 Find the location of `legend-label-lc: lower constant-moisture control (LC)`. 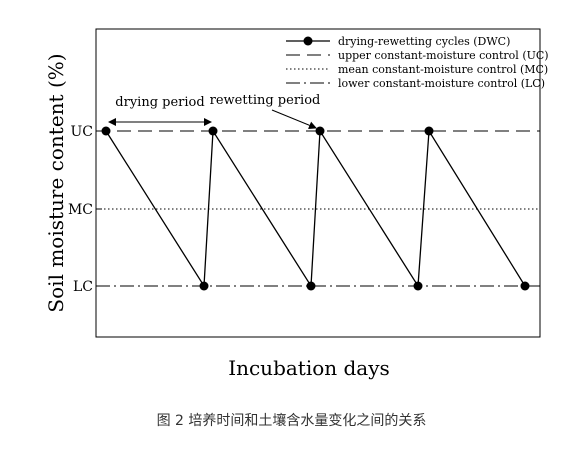

legend-label-lc: lower constant-moisture control (LC) is located at coordinates (441, 83).